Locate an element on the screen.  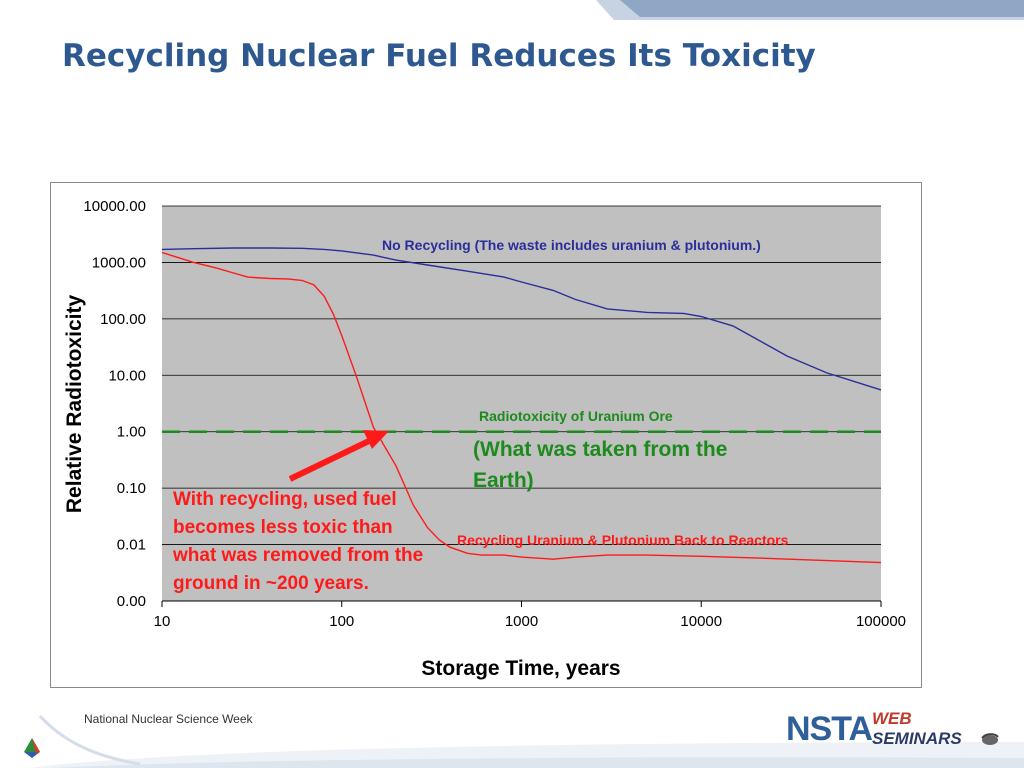
svg-text: NSTA is located at coordinates (829, 729).